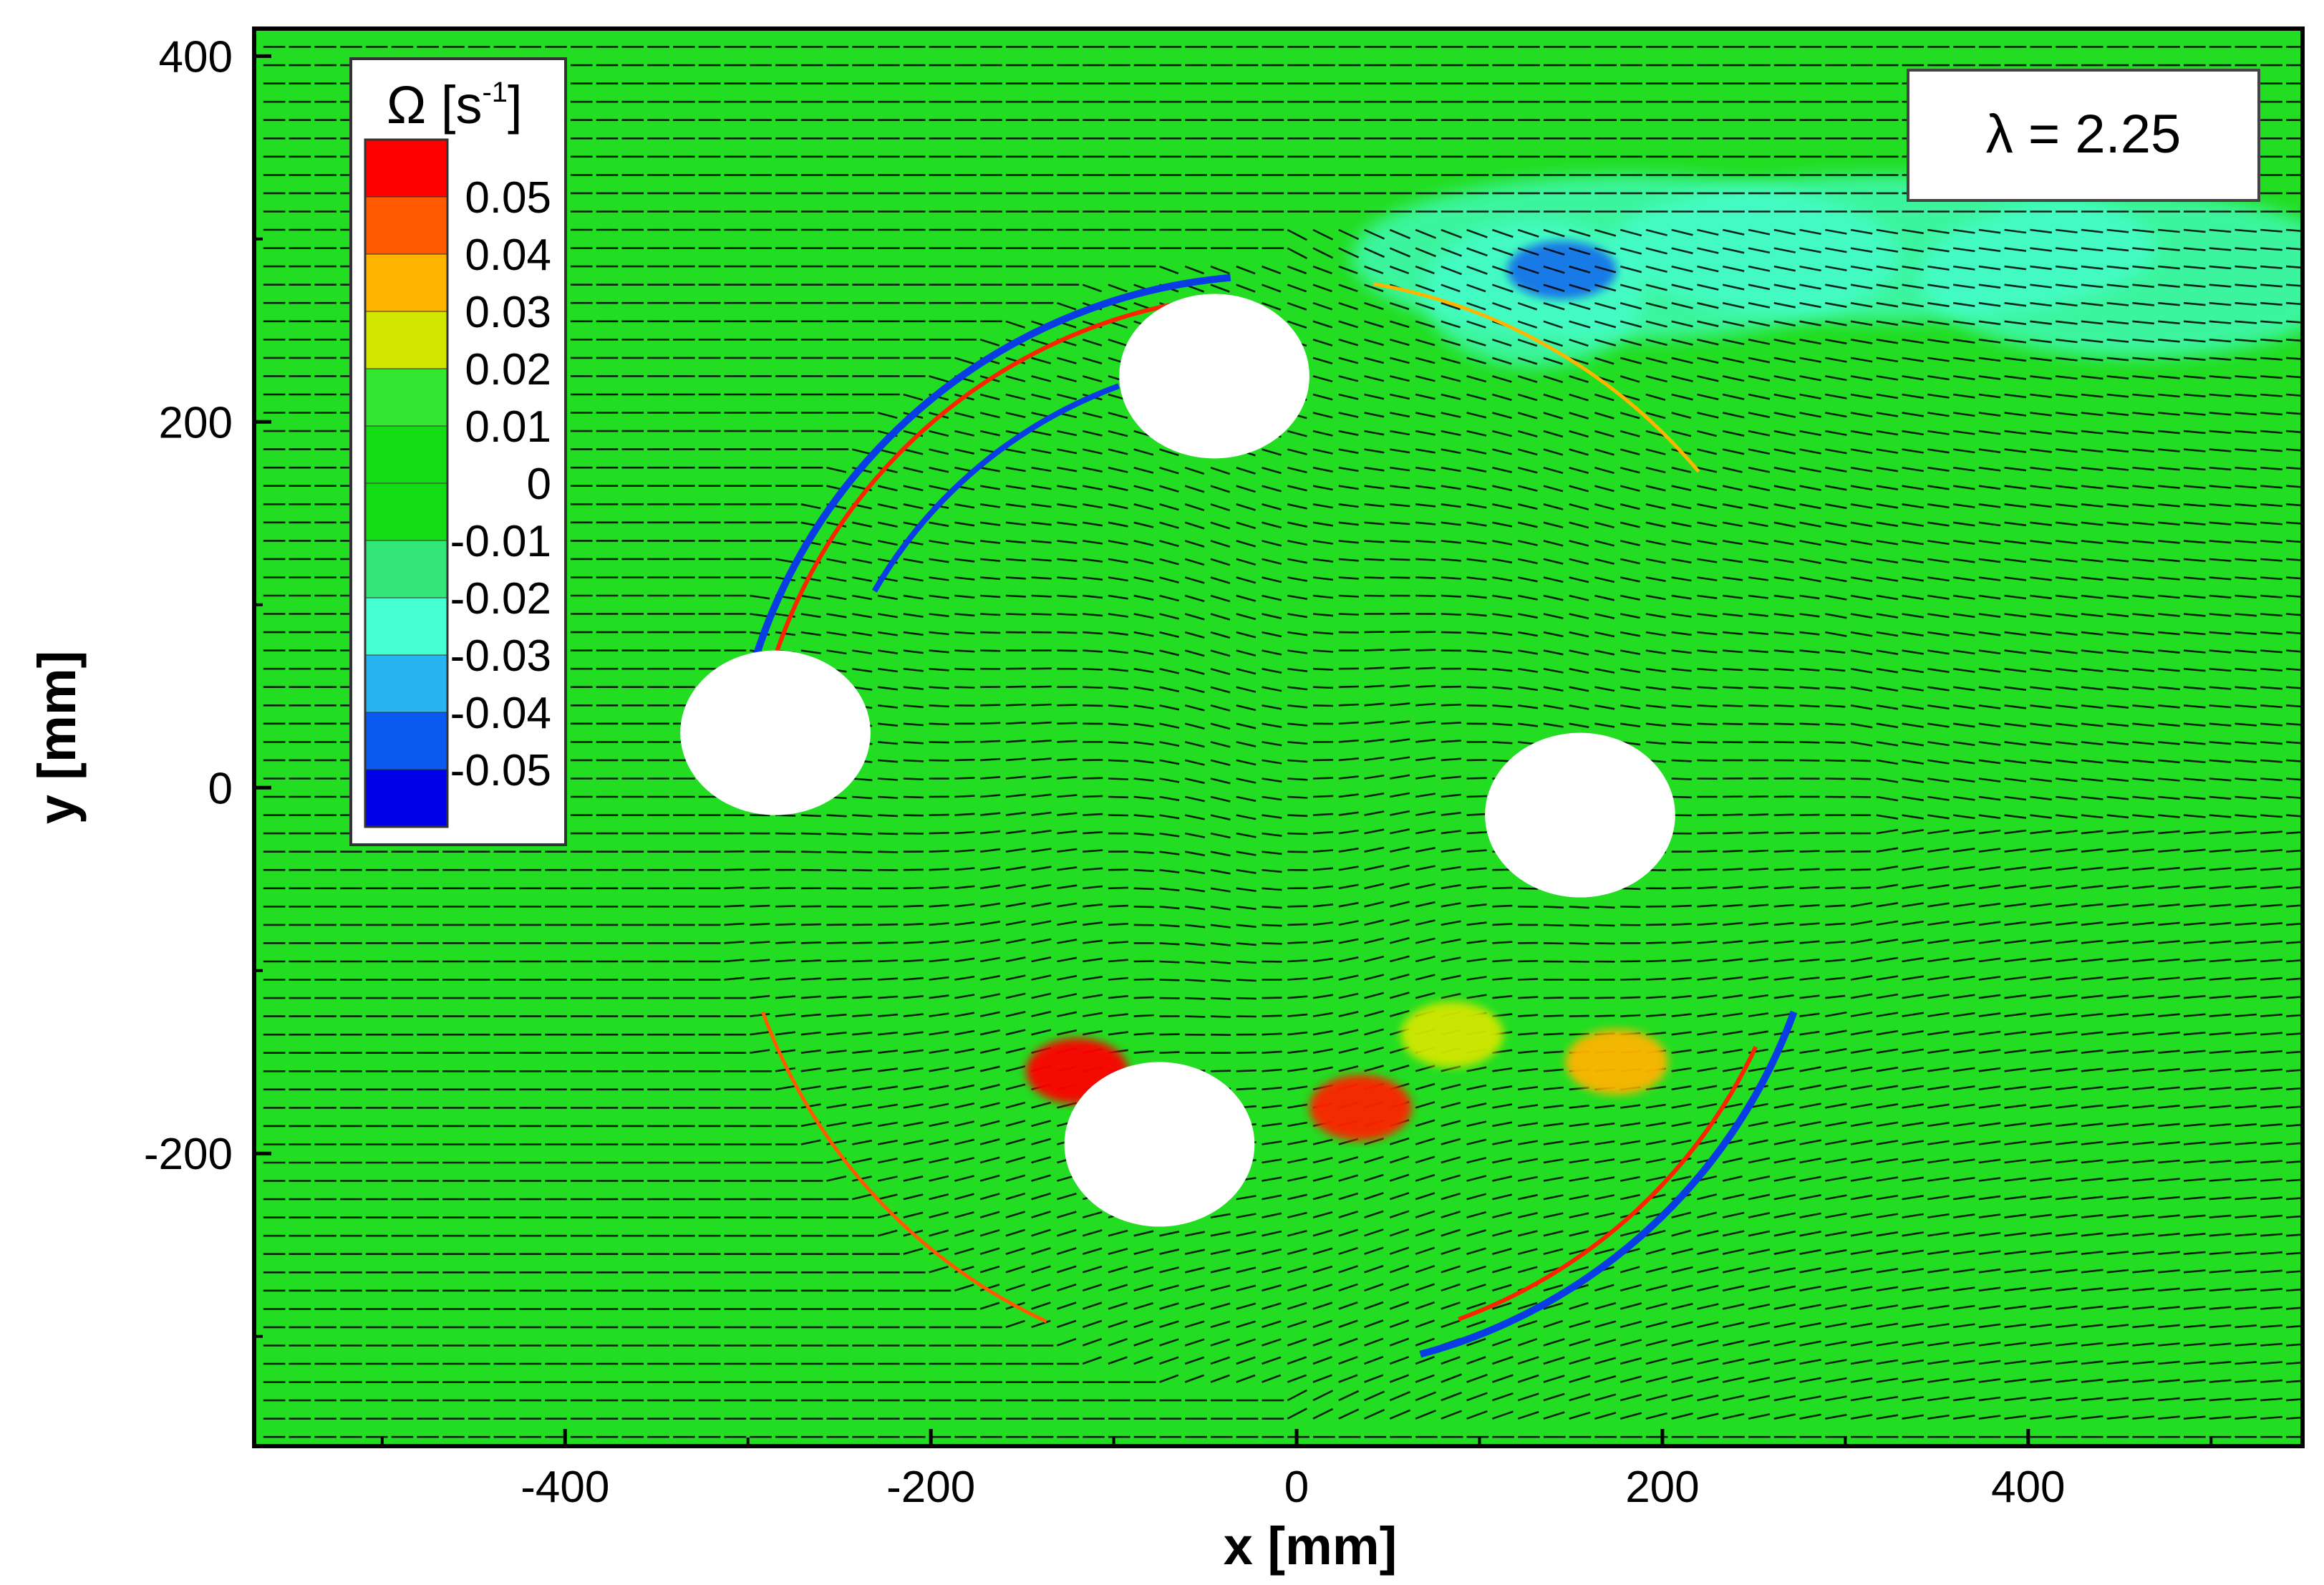  I want to click on colorbar-border, so click(406, 483).